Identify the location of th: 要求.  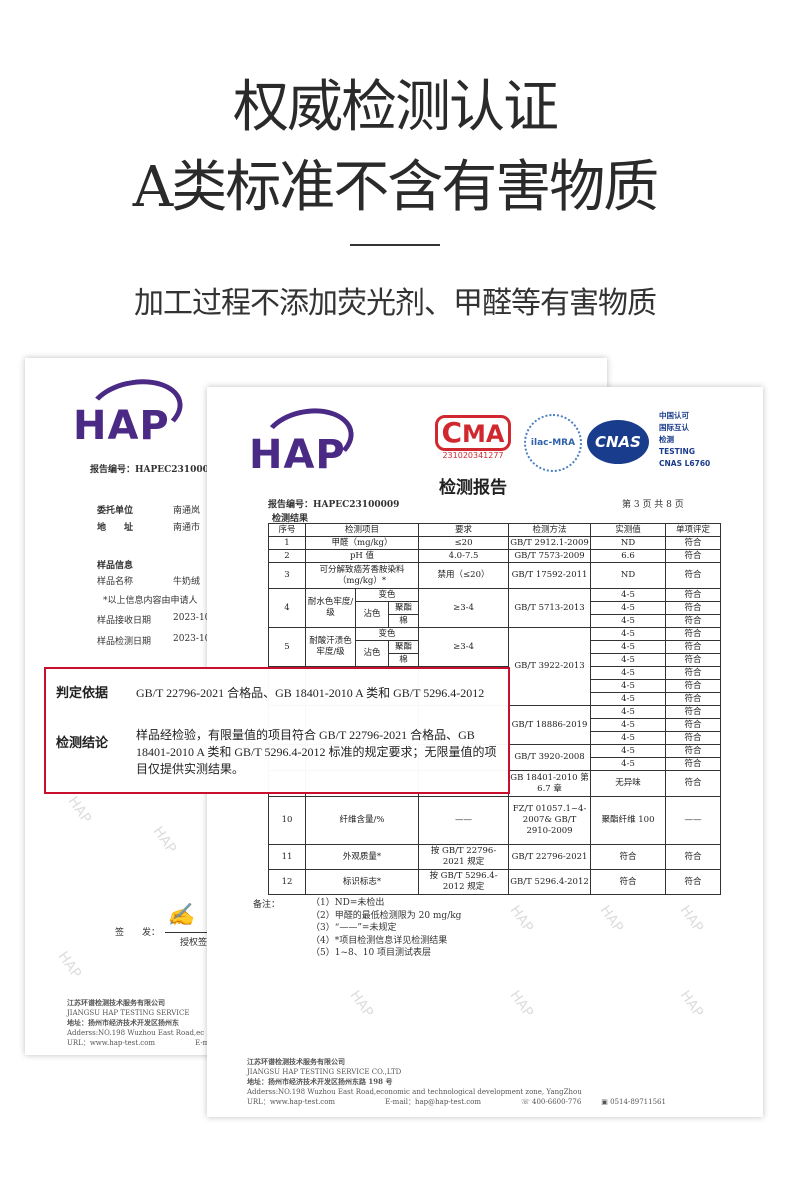
(464, 530).